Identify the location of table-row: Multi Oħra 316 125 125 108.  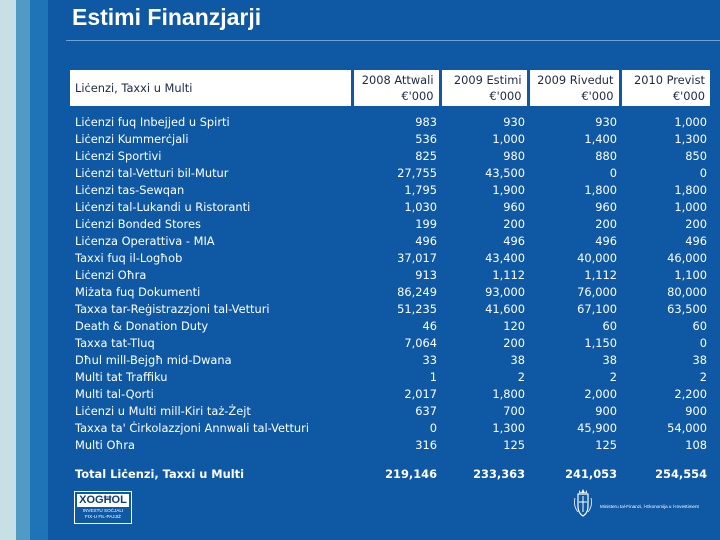
(390, 445).